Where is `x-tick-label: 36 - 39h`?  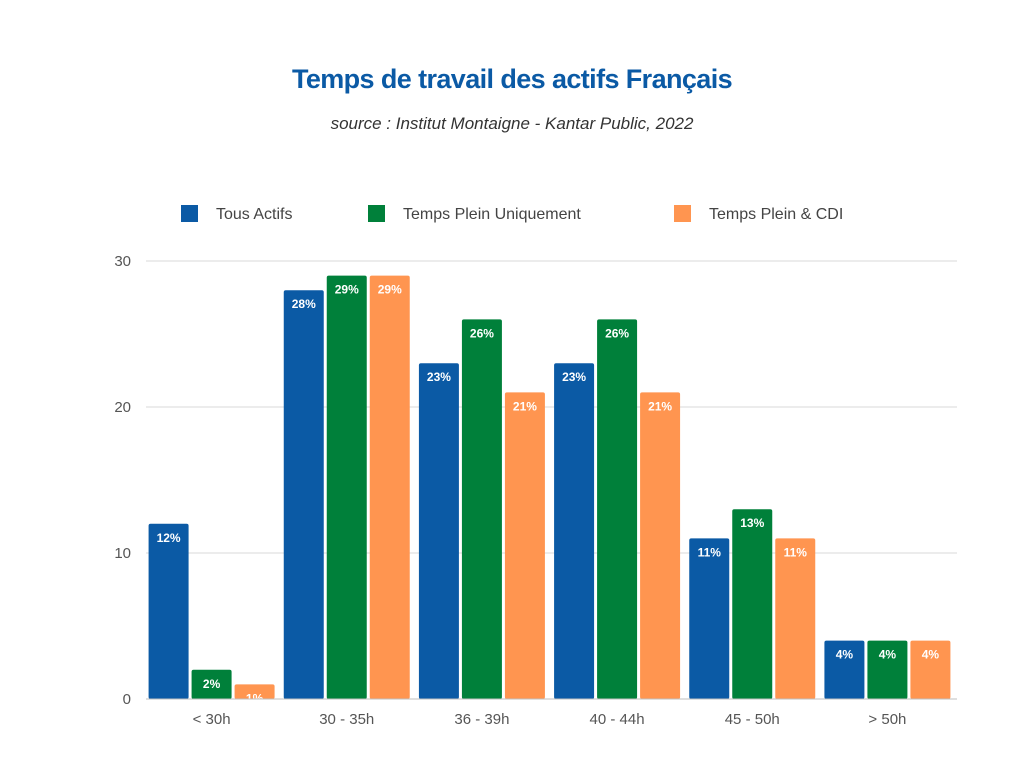 x-tick-label: 36 - 39h is located at coordinates (481, 719).